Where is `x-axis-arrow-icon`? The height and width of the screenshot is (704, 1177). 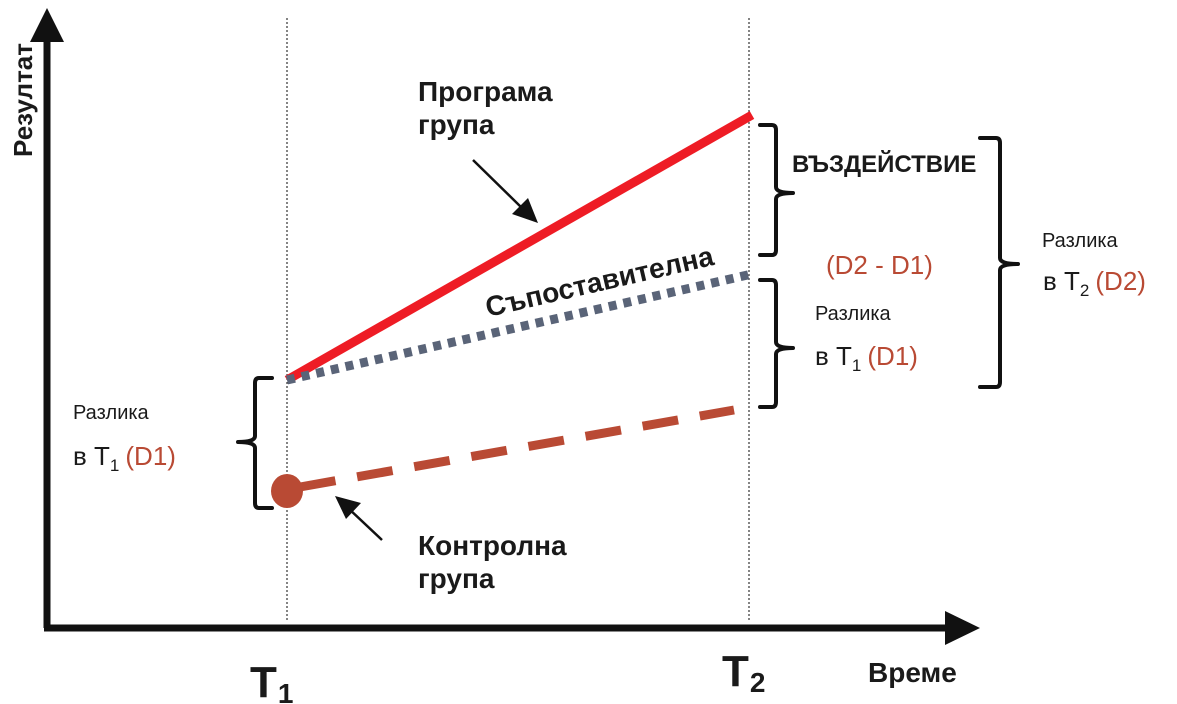 x-axis-arrow-icon is located at coordinates (962, 628).